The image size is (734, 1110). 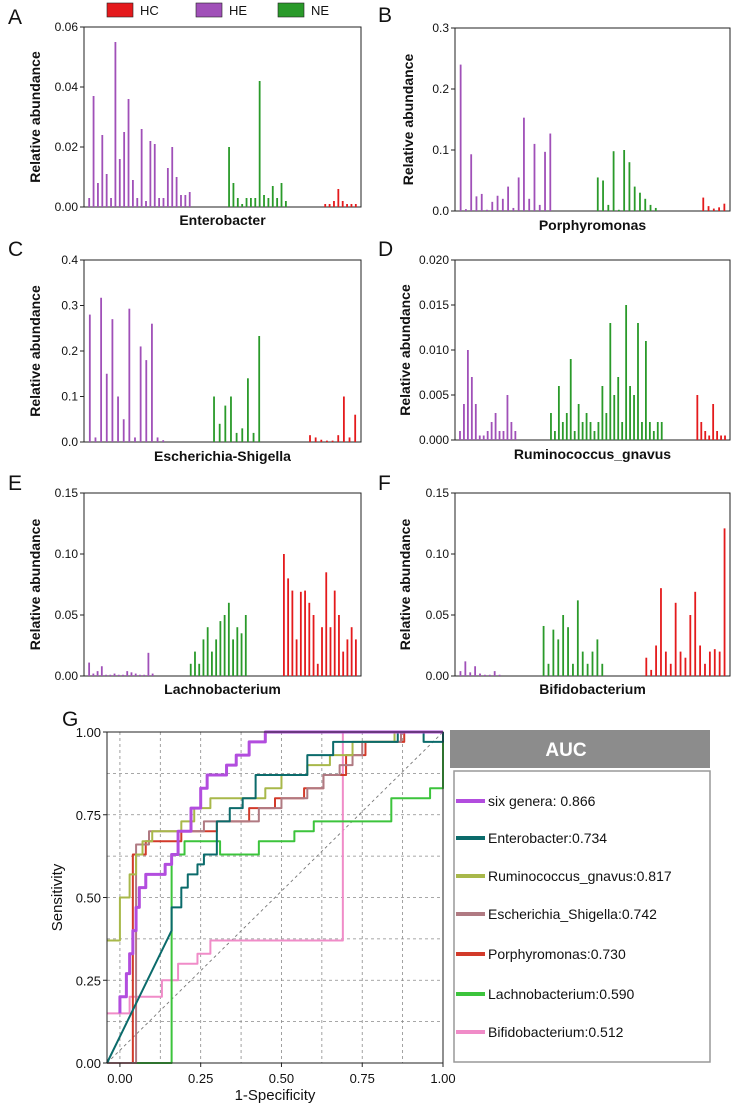 I want to click on y-tick-label: 0.10, so click(x=67, y=554).